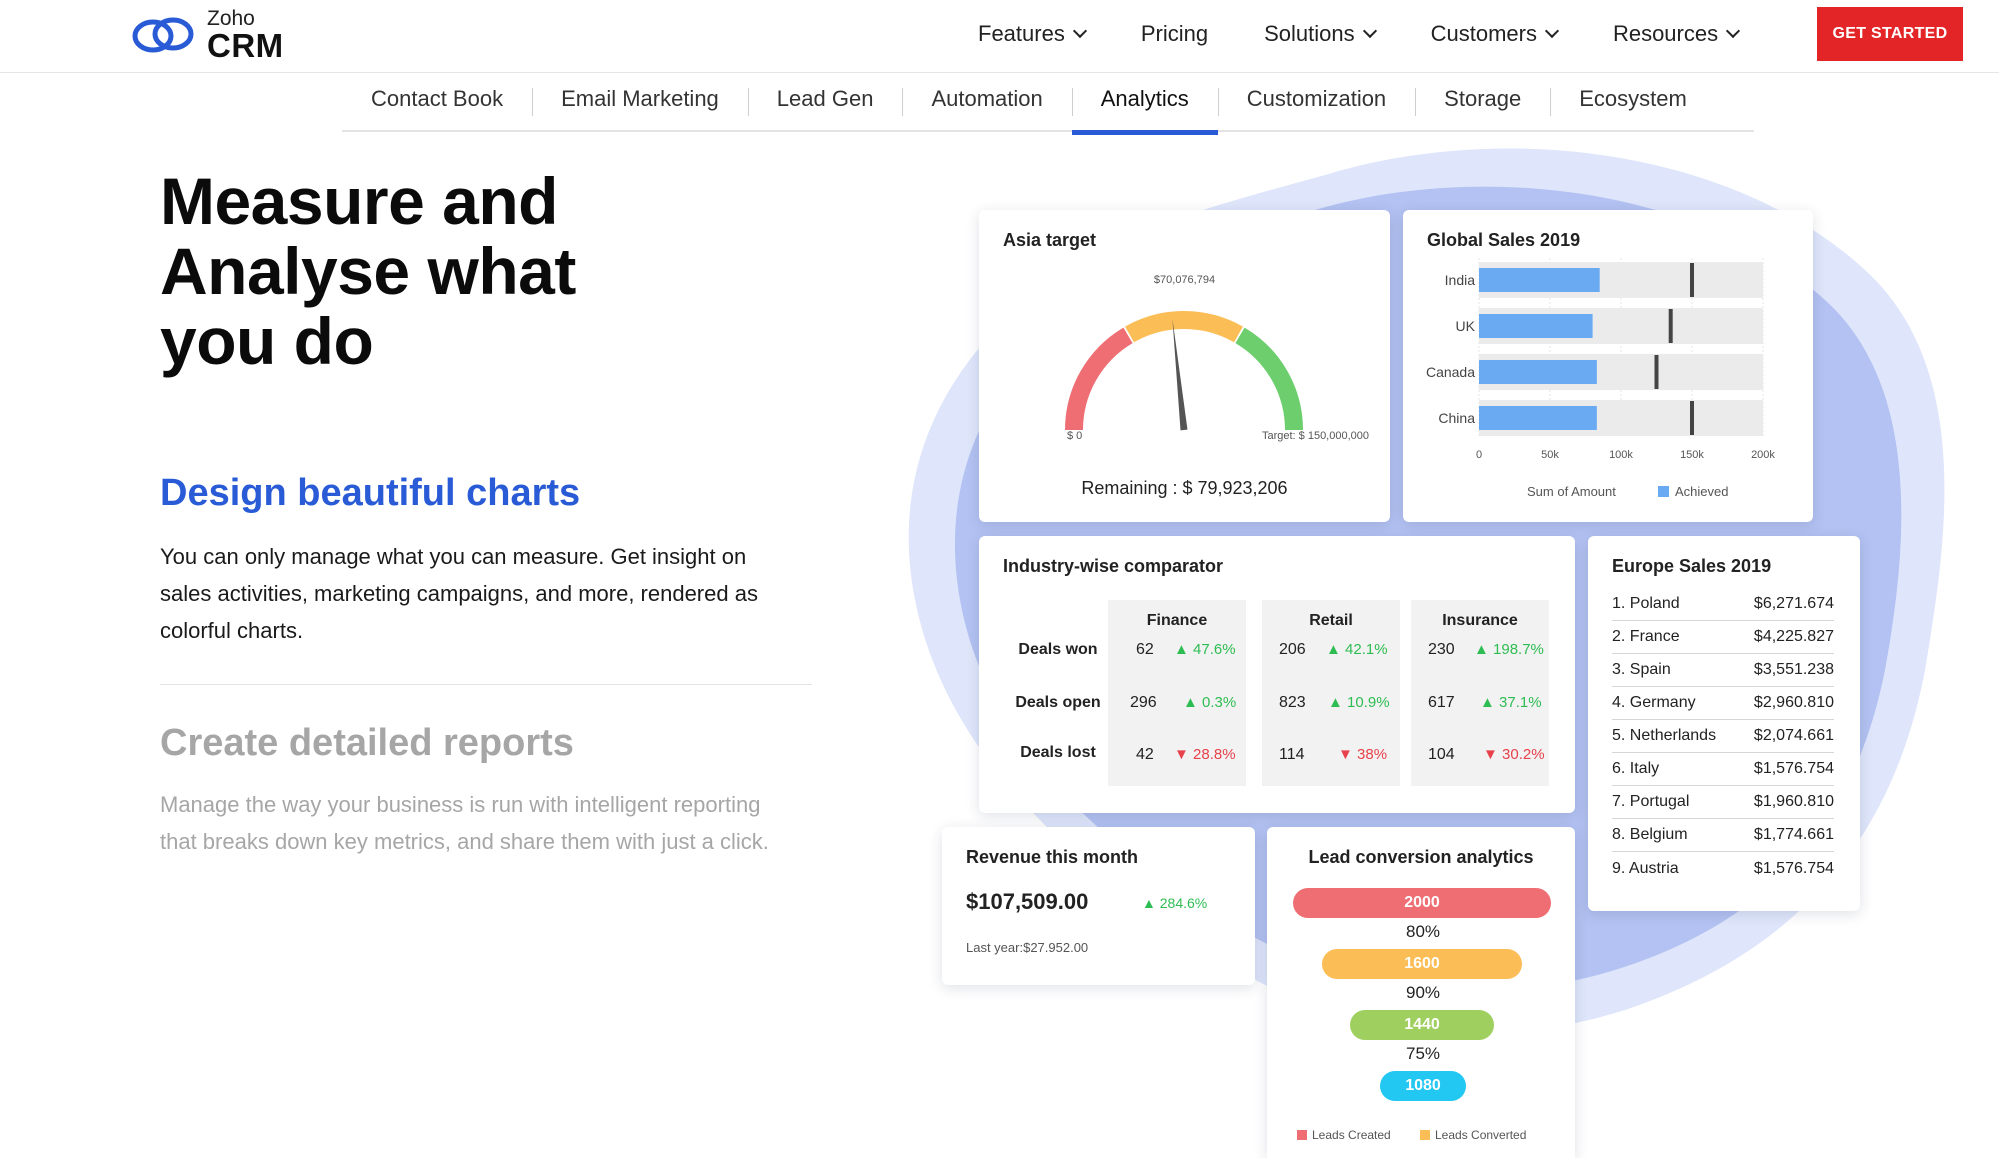  What do you see at coordinates (367, 743) in the screenshot?
I see `feature-title-detailed-reports: Create detailed reports` at bounding box center [367, 743].